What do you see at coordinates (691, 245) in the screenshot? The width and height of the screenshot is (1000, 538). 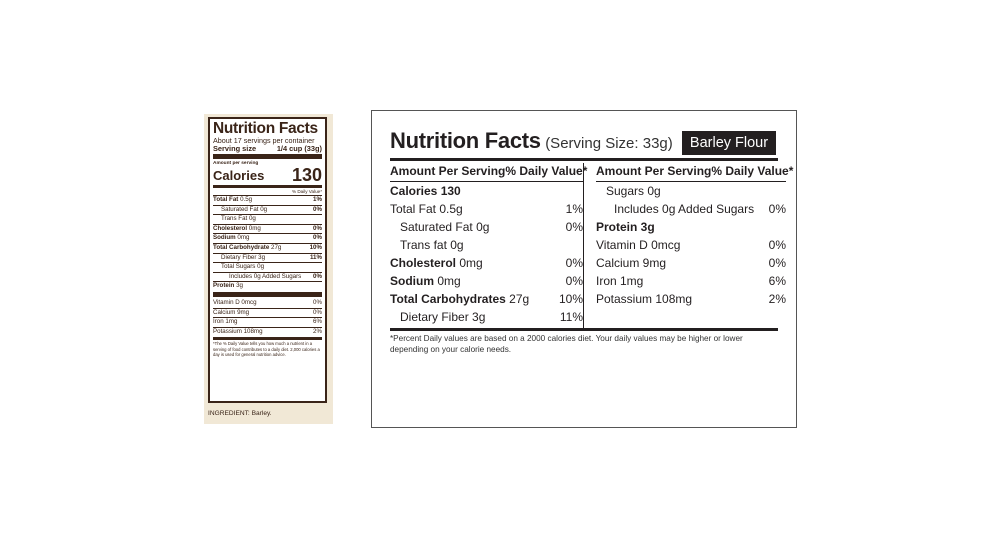 I see `nutrient-row: Vitamin D 0mcg 0%` at bounding box center [691, 245].